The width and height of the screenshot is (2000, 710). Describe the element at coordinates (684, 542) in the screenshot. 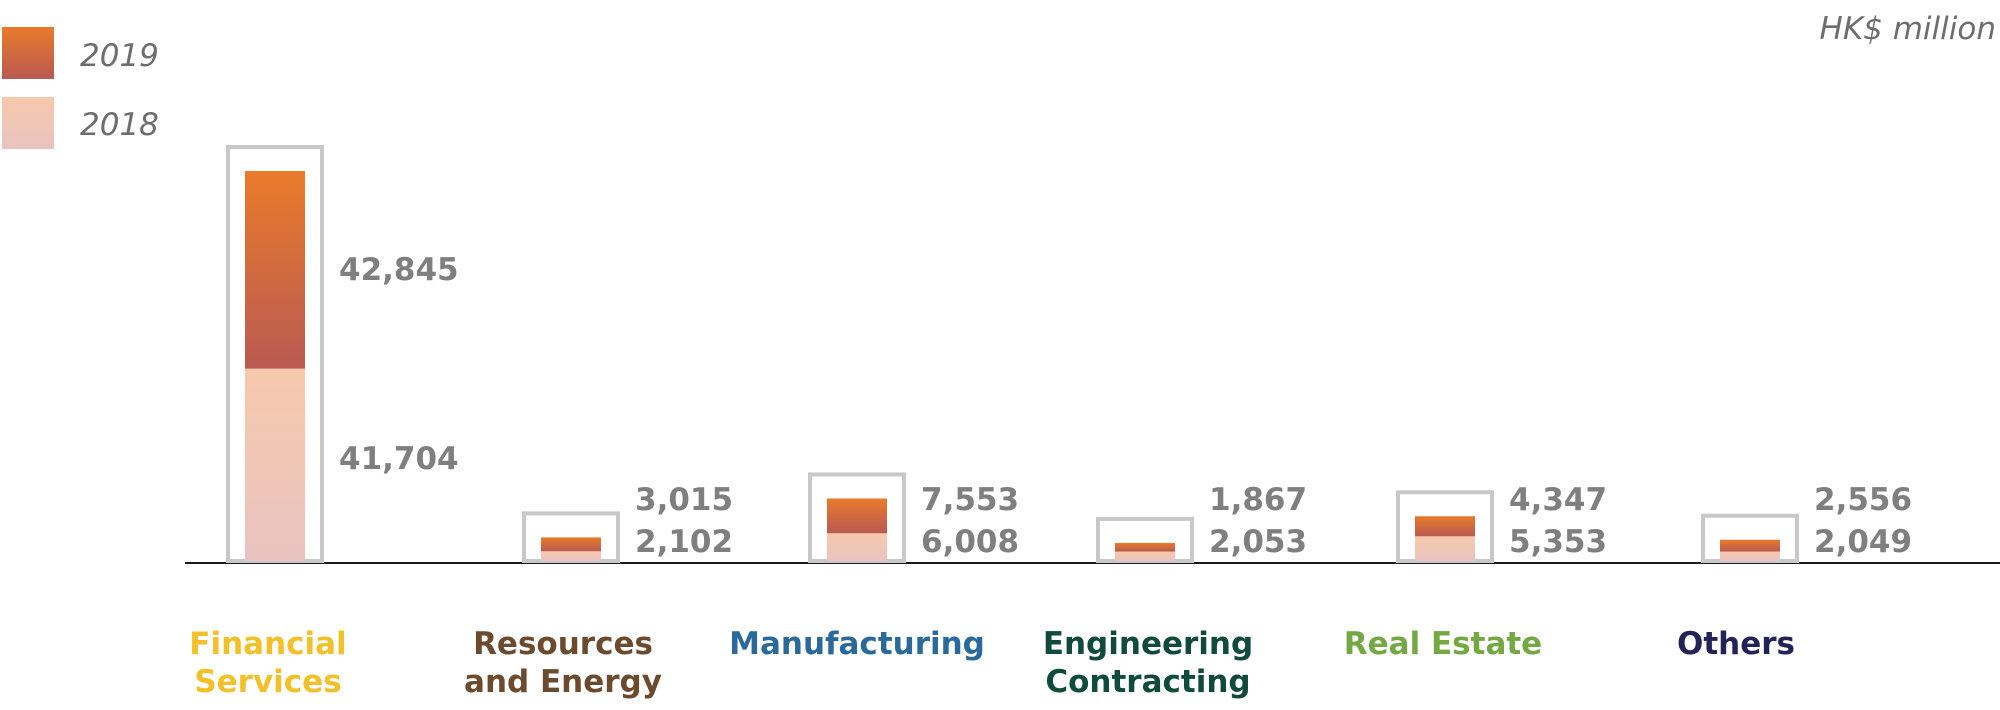

I see `data-label-2018: 2,102` at that location.